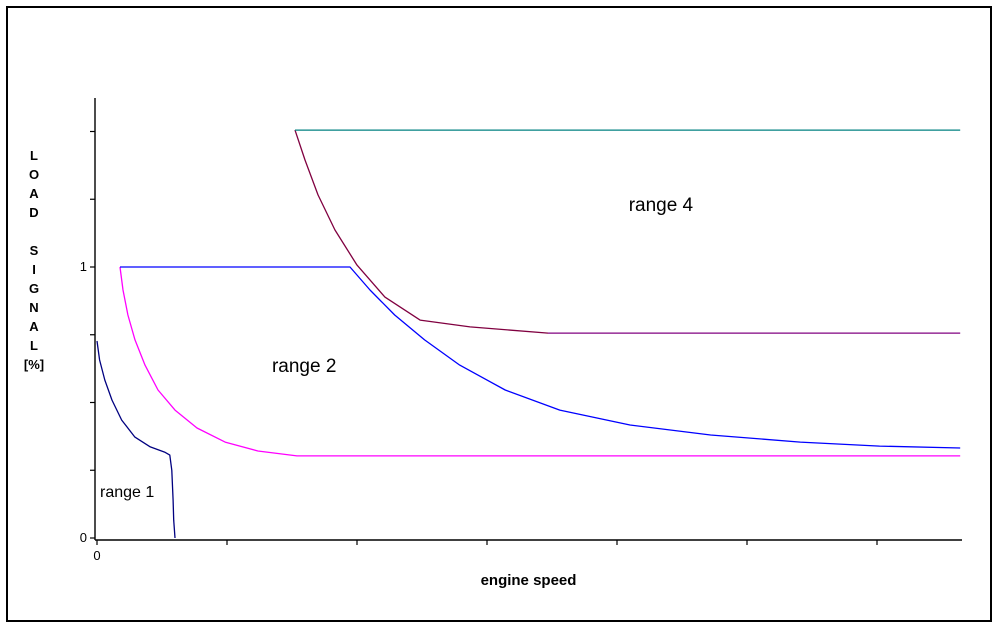 Image resolution: width=1002 pixels, height=632 pixels. Describe the element at coordinates (34, 364) in the screenshot. I see `y-axis-title-line: [%]` at that location.